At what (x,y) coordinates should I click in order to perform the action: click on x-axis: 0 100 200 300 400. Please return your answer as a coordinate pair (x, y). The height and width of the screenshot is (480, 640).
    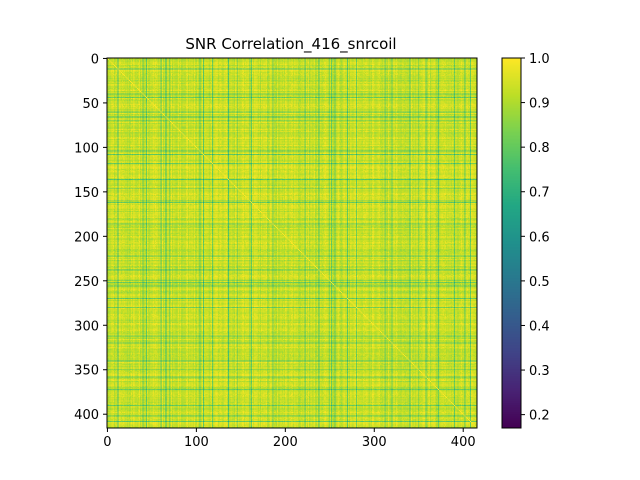
    Looking at the image, I should click on (289, 439).